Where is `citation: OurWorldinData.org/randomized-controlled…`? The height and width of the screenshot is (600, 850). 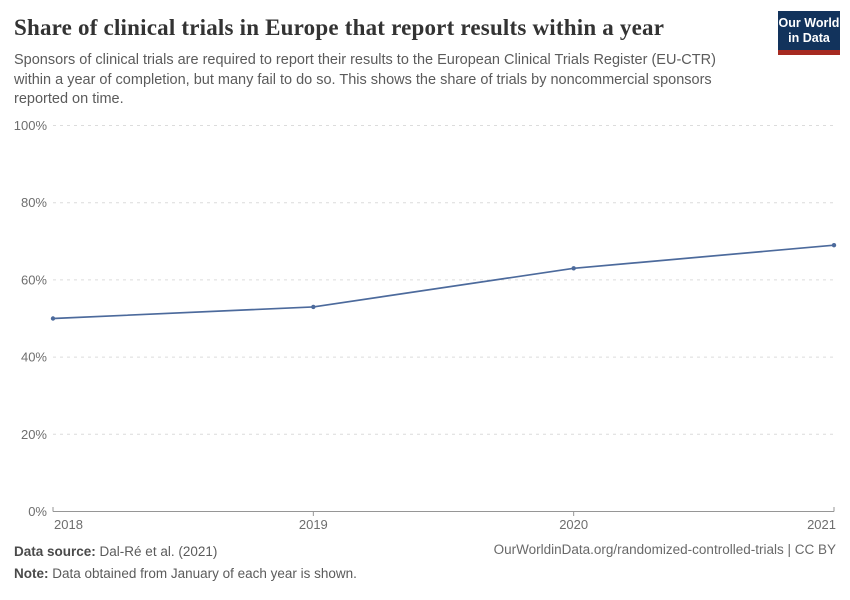
citation: OurWorldinData.org/randomized-controlled… is located at coordinates (665, 549).